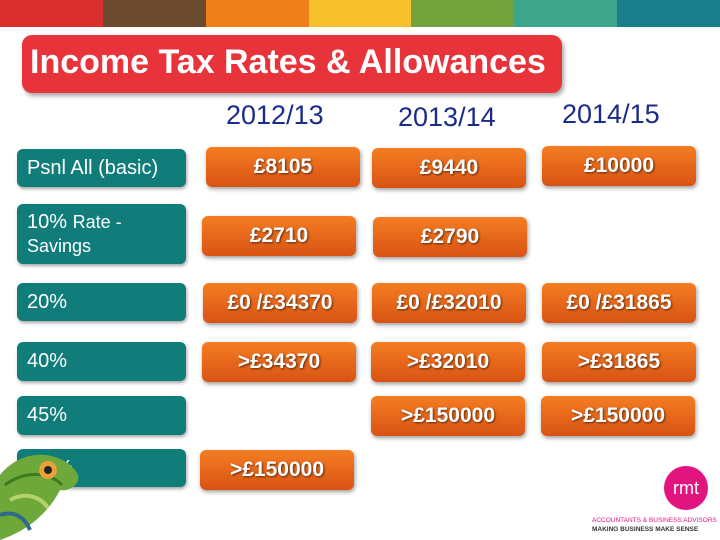 The height and width of the screenshot is (540, 720). Describe the element at coordinates (101, 415) in the screenshot. I see `row-label-45pct: 45%` at that location.